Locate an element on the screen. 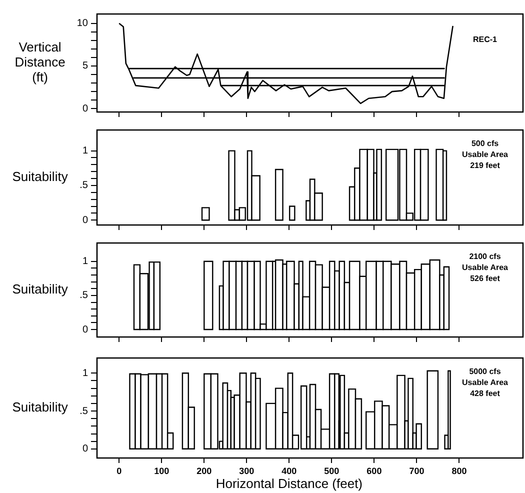 This screenshot has height=493, width=525. x-tick-label: 700 is located at coordinates (416, 471).